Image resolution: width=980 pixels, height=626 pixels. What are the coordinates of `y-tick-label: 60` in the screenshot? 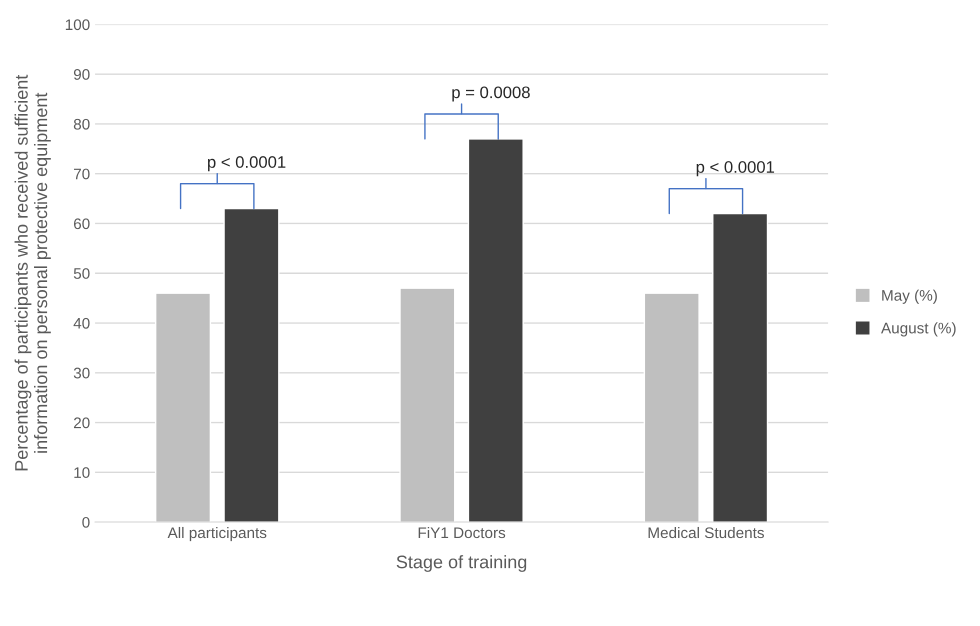 It's located at (82, 224).